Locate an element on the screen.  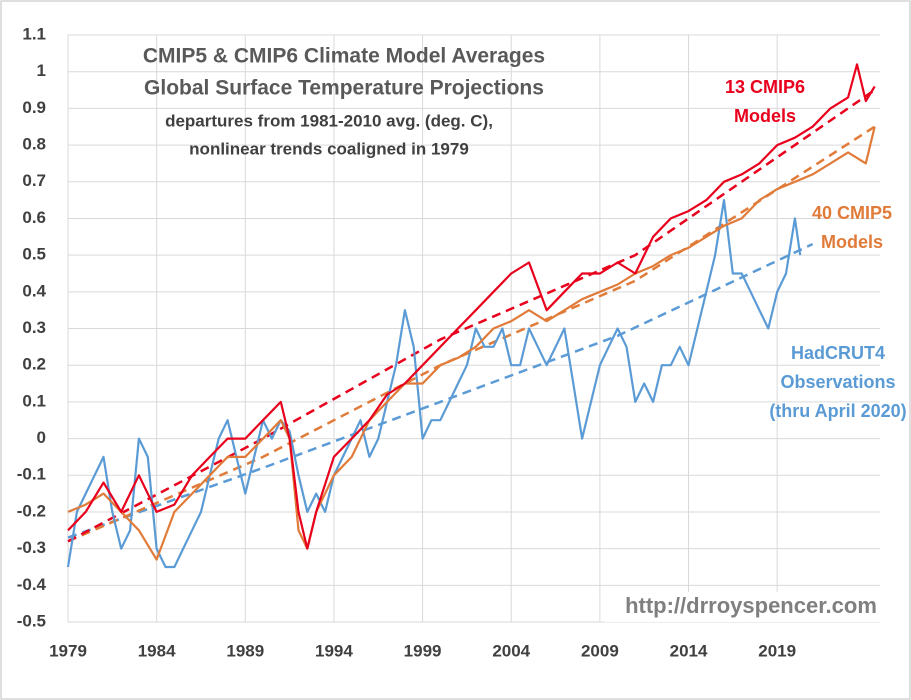
y-tick-label: -0.3 is located at coordinates (31, 547).